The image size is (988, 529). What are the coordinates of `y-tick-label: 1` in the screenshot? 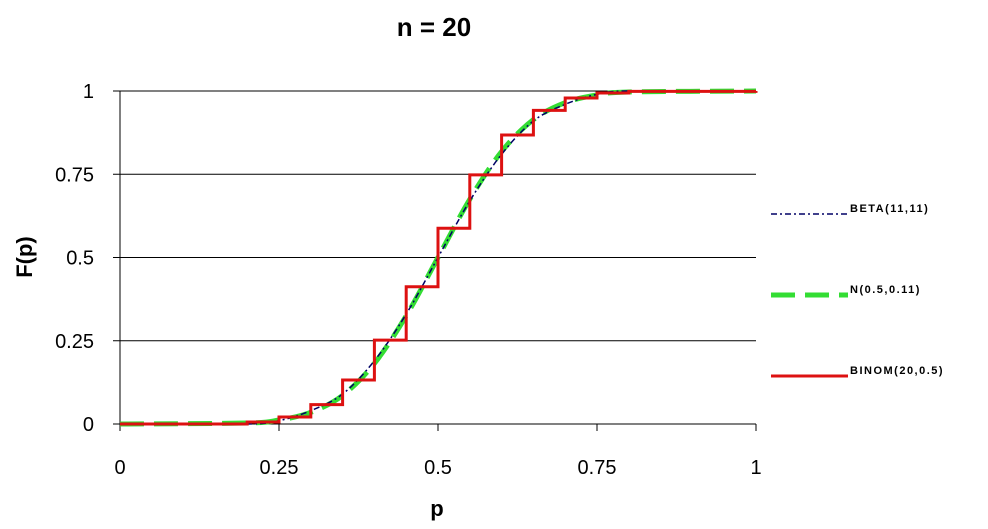 It's located at (88, 92).